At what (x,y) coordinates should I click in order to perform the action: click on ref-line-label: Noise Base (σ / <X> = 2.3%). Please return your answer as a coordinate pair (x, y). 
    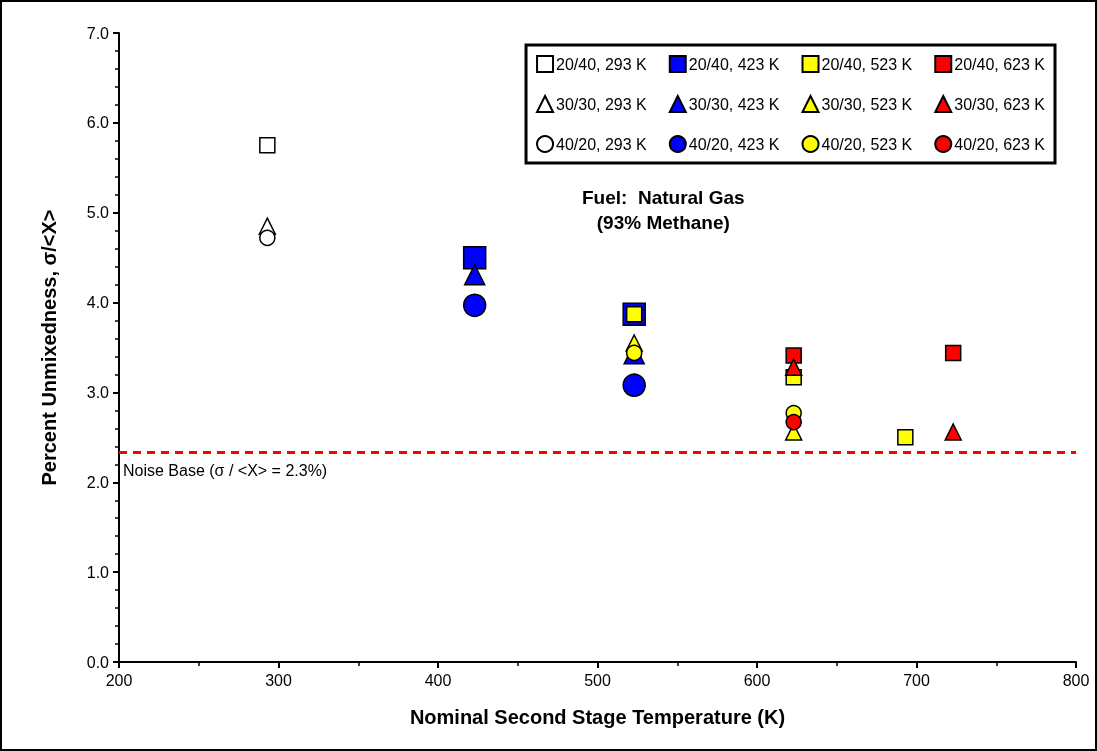
    Looking at the image, I should click on (225, 471).